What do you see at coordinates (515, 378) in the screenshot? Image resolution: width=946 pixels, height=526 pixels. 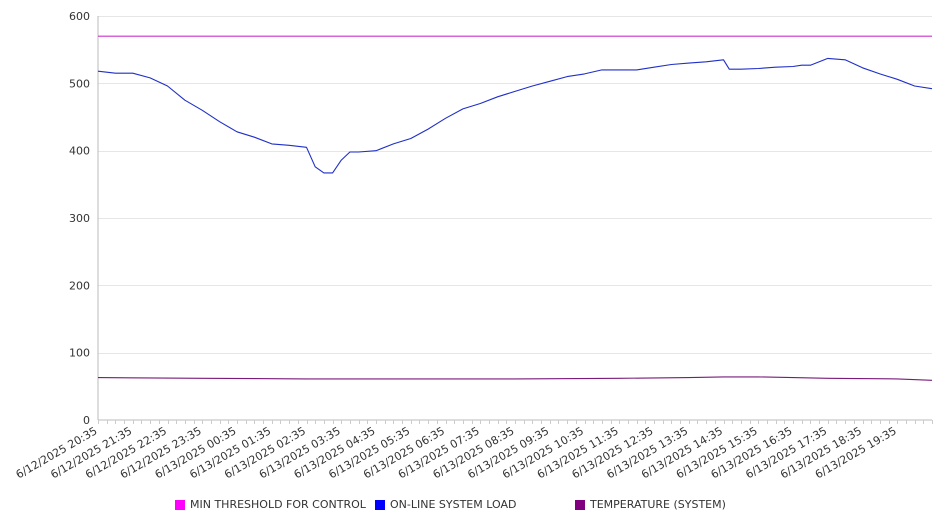 I see `series-temperature-line` at bounding box center [515, 378].